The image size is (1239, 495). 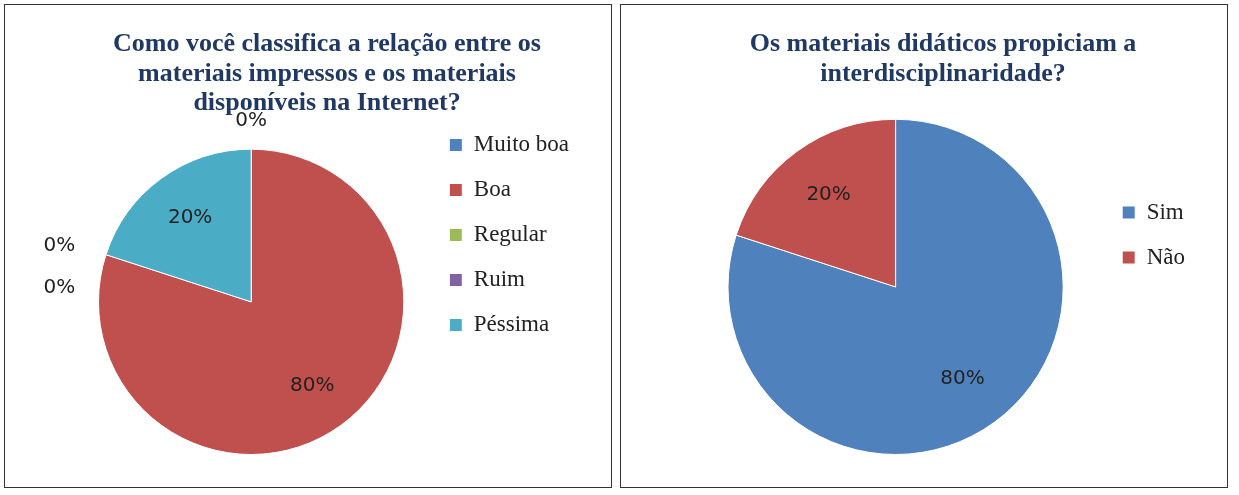 I want to click on chart-title: Os materiais didáticos propiciam a interdisciplinaridade?, so click(x=943, y=57).